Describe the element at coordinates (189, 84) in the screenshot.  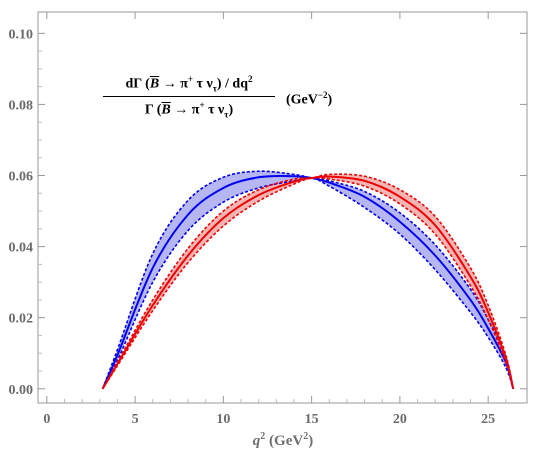
I see `formula-numerator: dΓ (B → π+ τ ντ) / dq2` at that location.